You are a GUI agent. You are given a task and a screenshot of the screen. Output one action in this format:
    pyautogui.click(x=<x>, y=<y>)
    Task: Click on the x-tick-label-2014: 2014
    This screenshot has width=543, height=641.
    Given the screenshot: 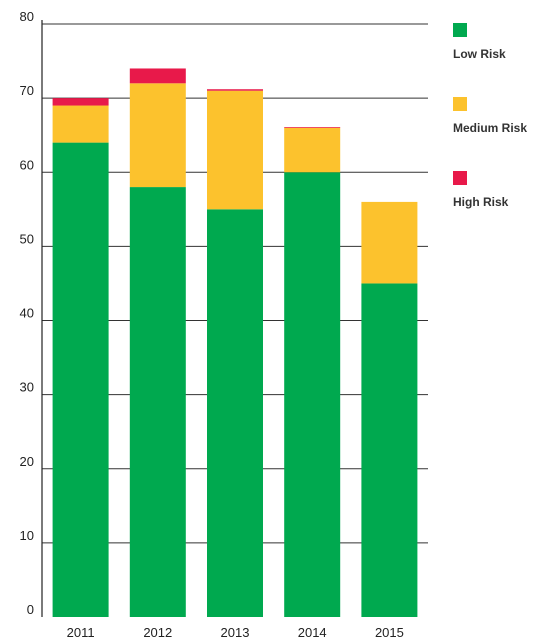 What is the action you would take?
    pyautogui.click(x=312, y=632)
    